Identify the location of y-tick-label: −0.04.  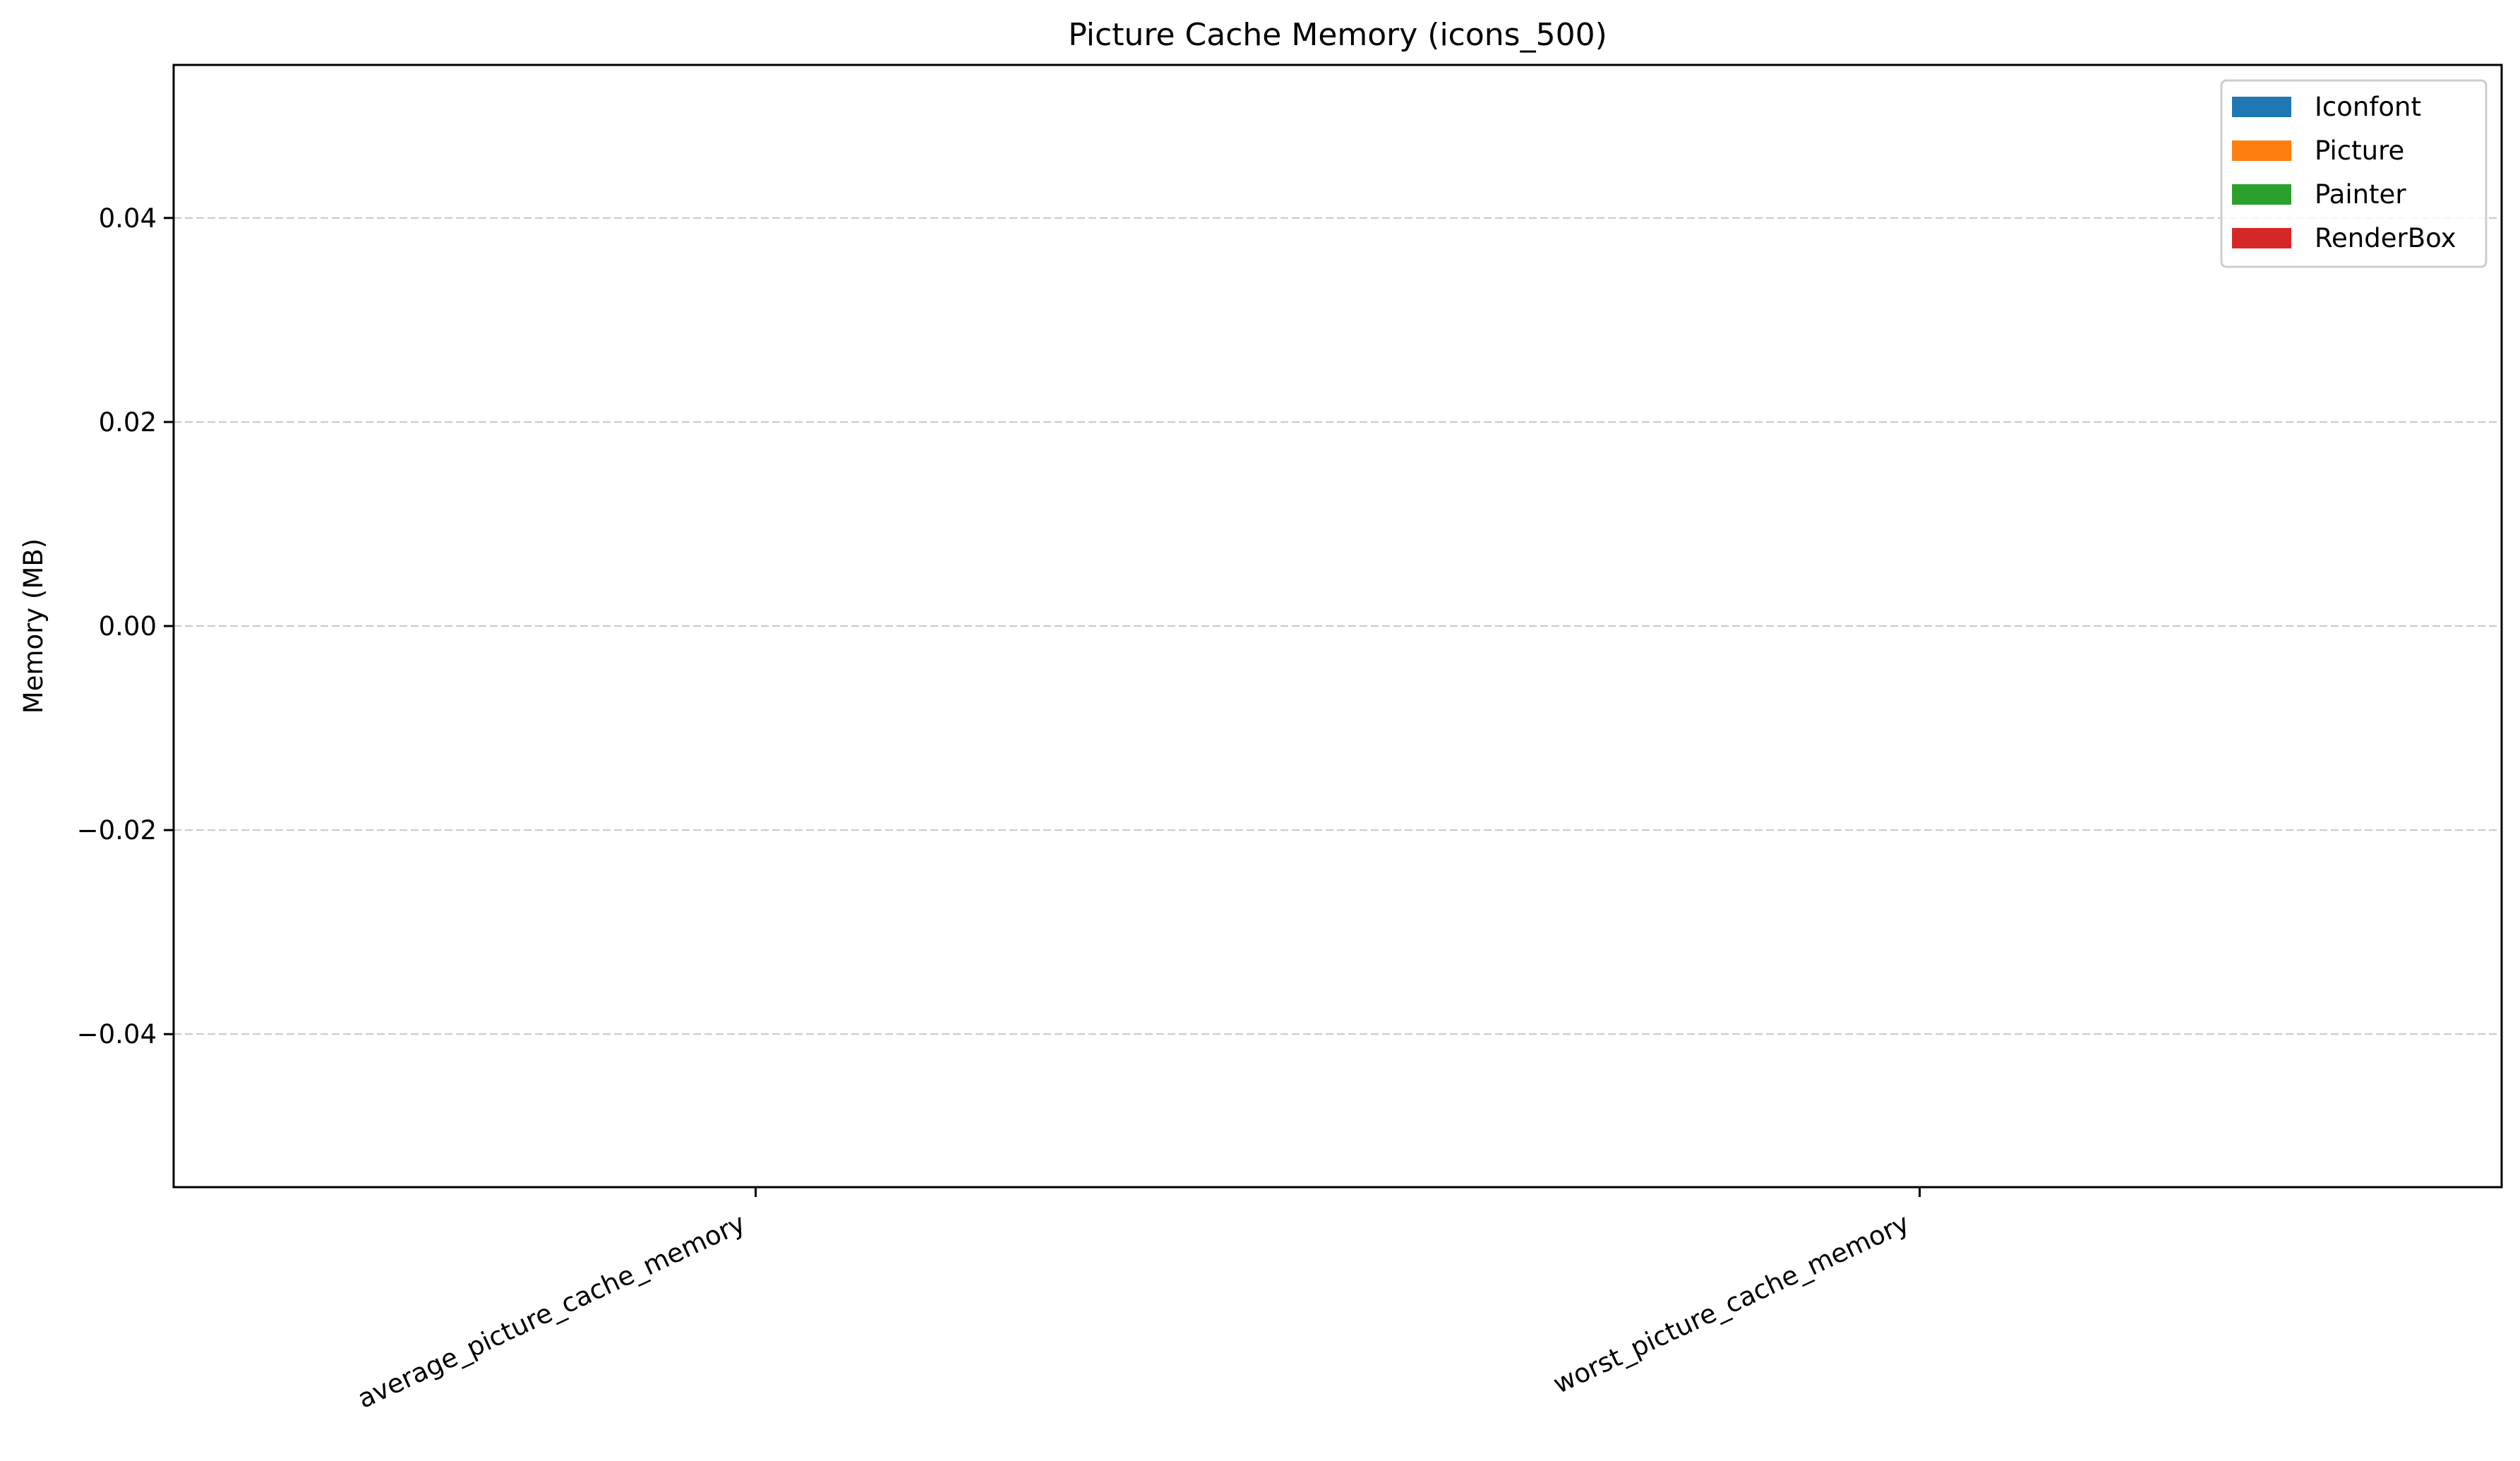
(117, 1034).